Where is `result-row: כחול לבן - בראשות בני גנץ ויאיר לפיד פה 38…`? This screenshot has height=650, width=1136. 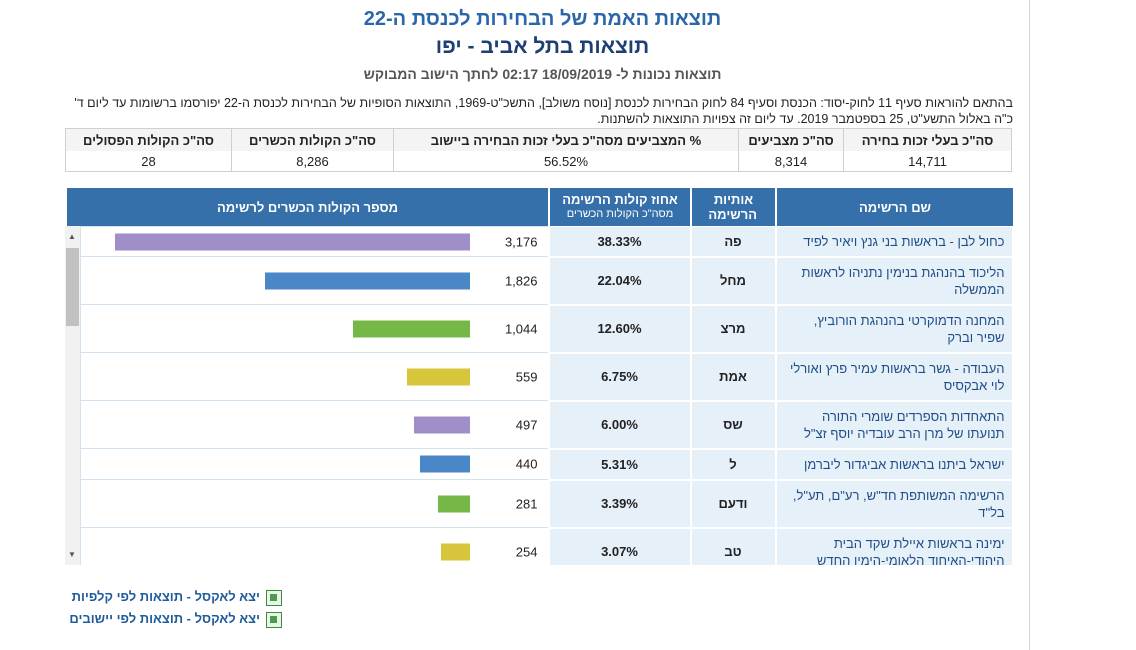 result-row: כחול לבן - בראשות בני גנץ ויאיר לפיד פה 38… is located at coordinates (546, 242).